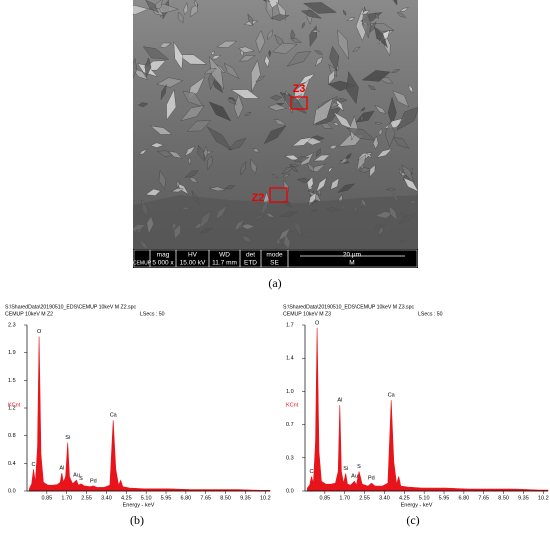  I want to click on y-tick-label: 0.4, so click(12, 464).